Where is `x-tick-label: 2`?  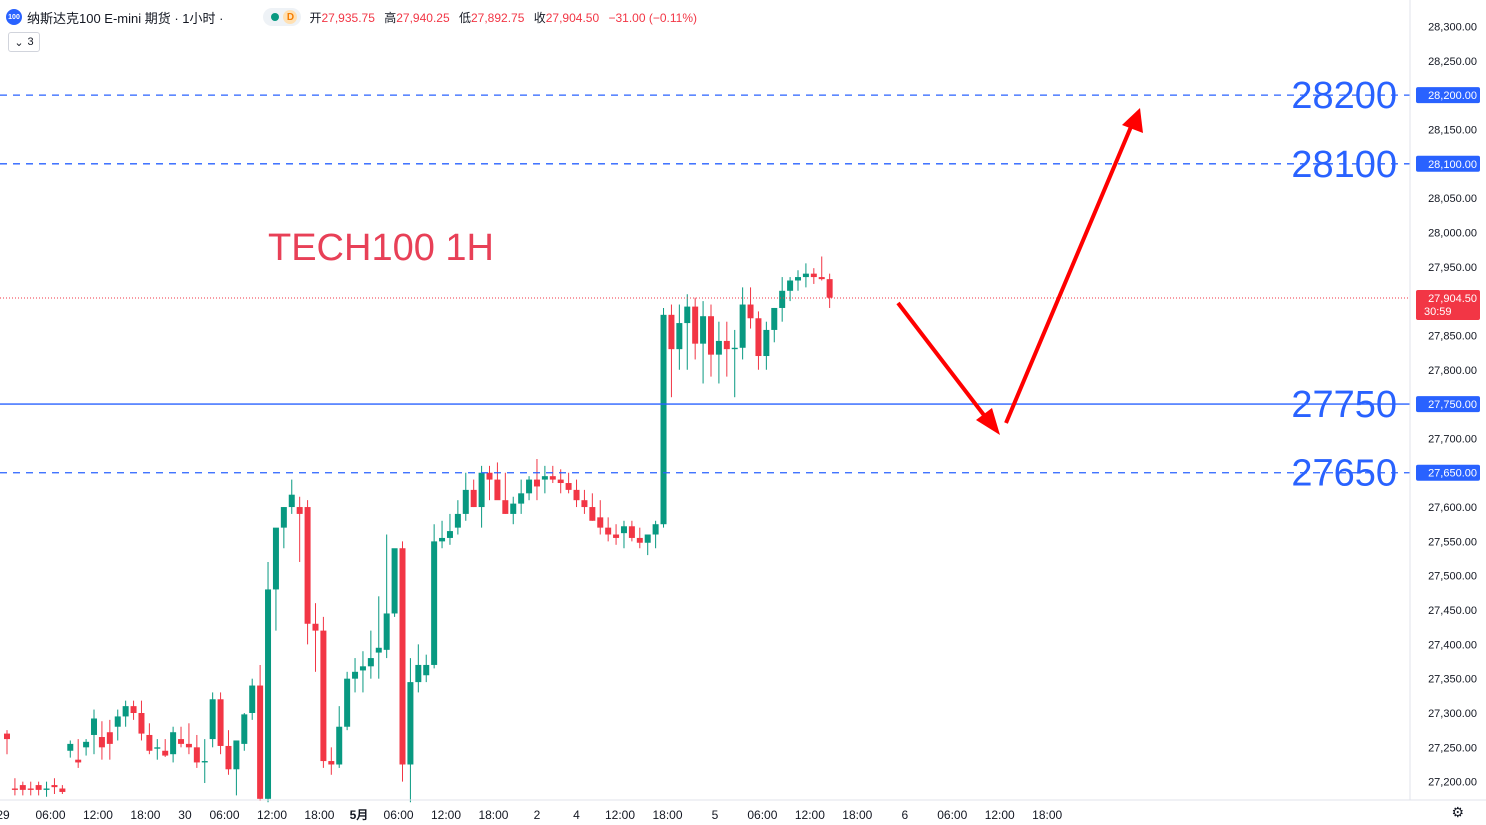
x-tick-label: 2 is located at coordinates (537, 815).